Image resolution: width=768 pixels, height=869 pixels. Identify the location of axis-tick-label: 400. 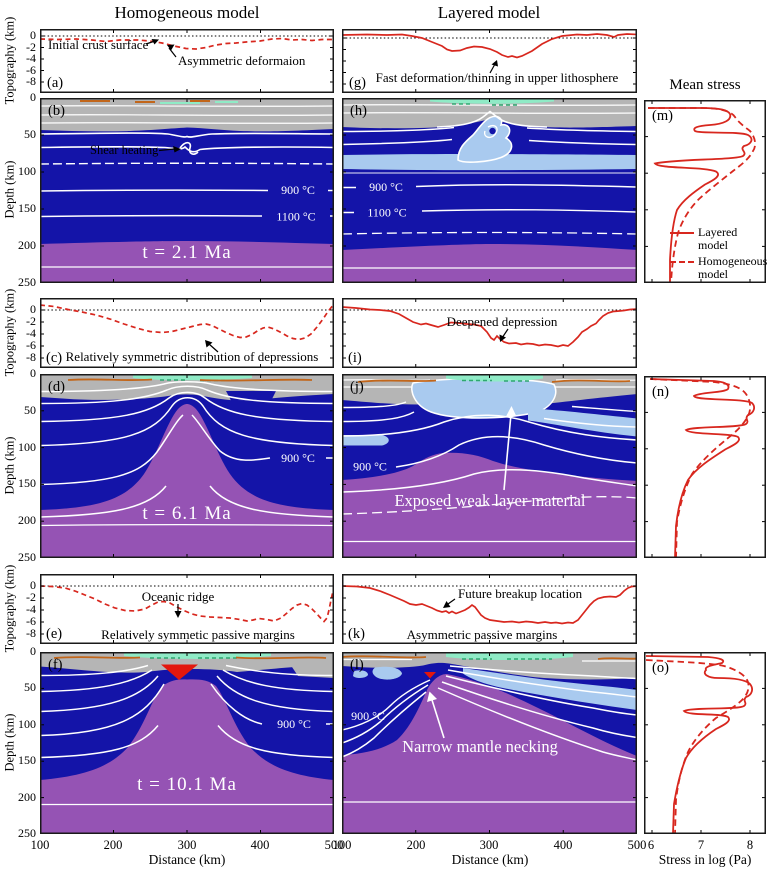
(260, 845).